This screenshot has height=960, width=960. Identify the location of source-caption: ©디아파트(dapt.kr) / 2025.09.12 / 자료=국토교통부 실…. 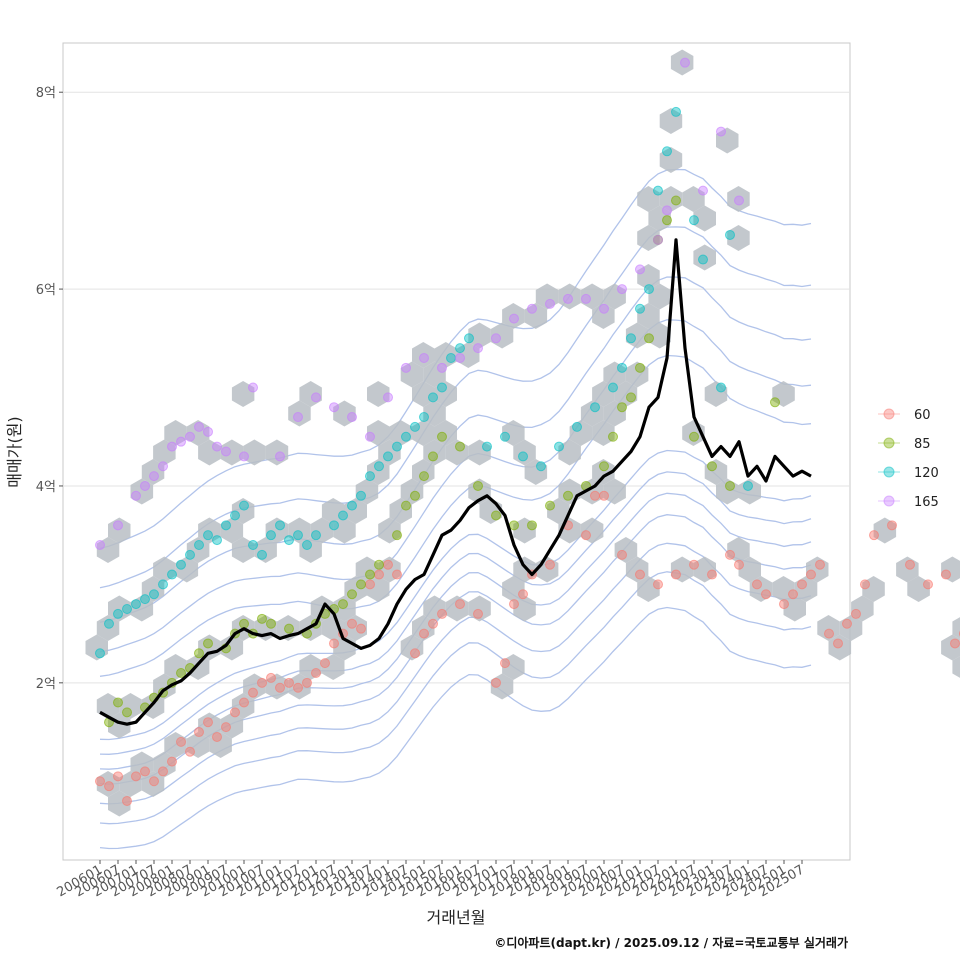
(671, 943).